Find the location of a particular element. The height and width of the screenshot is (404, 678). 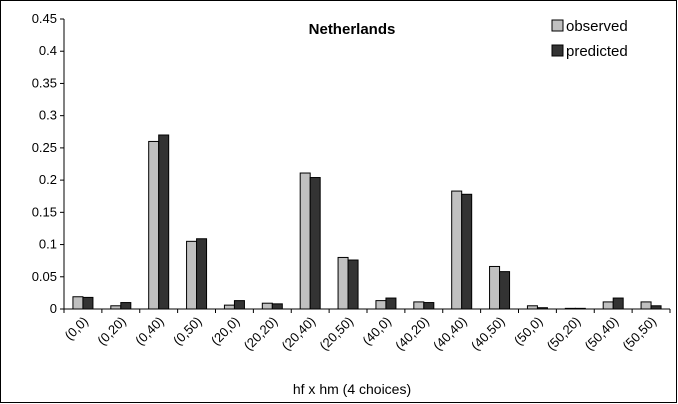

y-tick-label: 0.3 is located at coordinates (48, 115).